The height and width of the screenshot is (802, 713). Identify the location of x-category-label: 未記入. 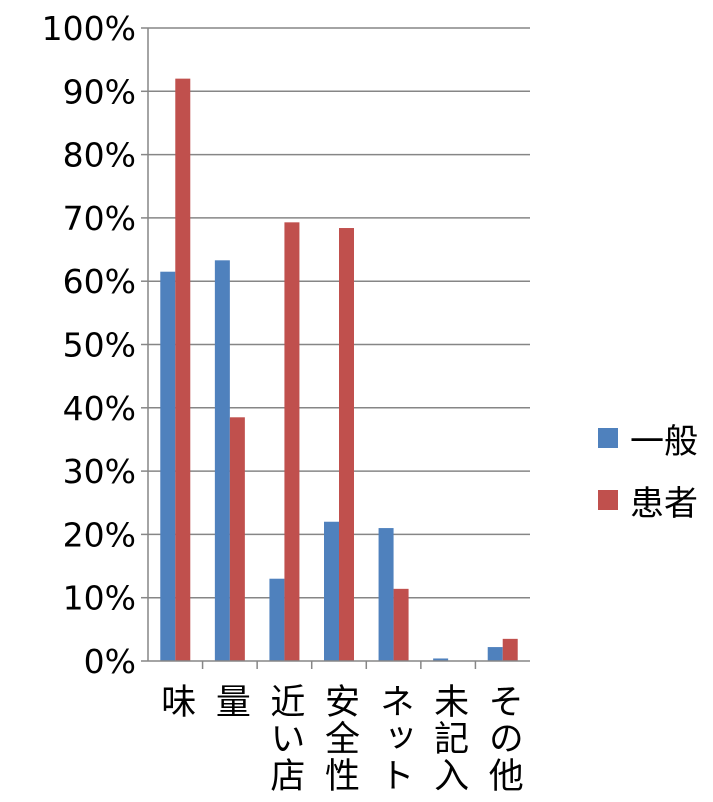
(448, 738).